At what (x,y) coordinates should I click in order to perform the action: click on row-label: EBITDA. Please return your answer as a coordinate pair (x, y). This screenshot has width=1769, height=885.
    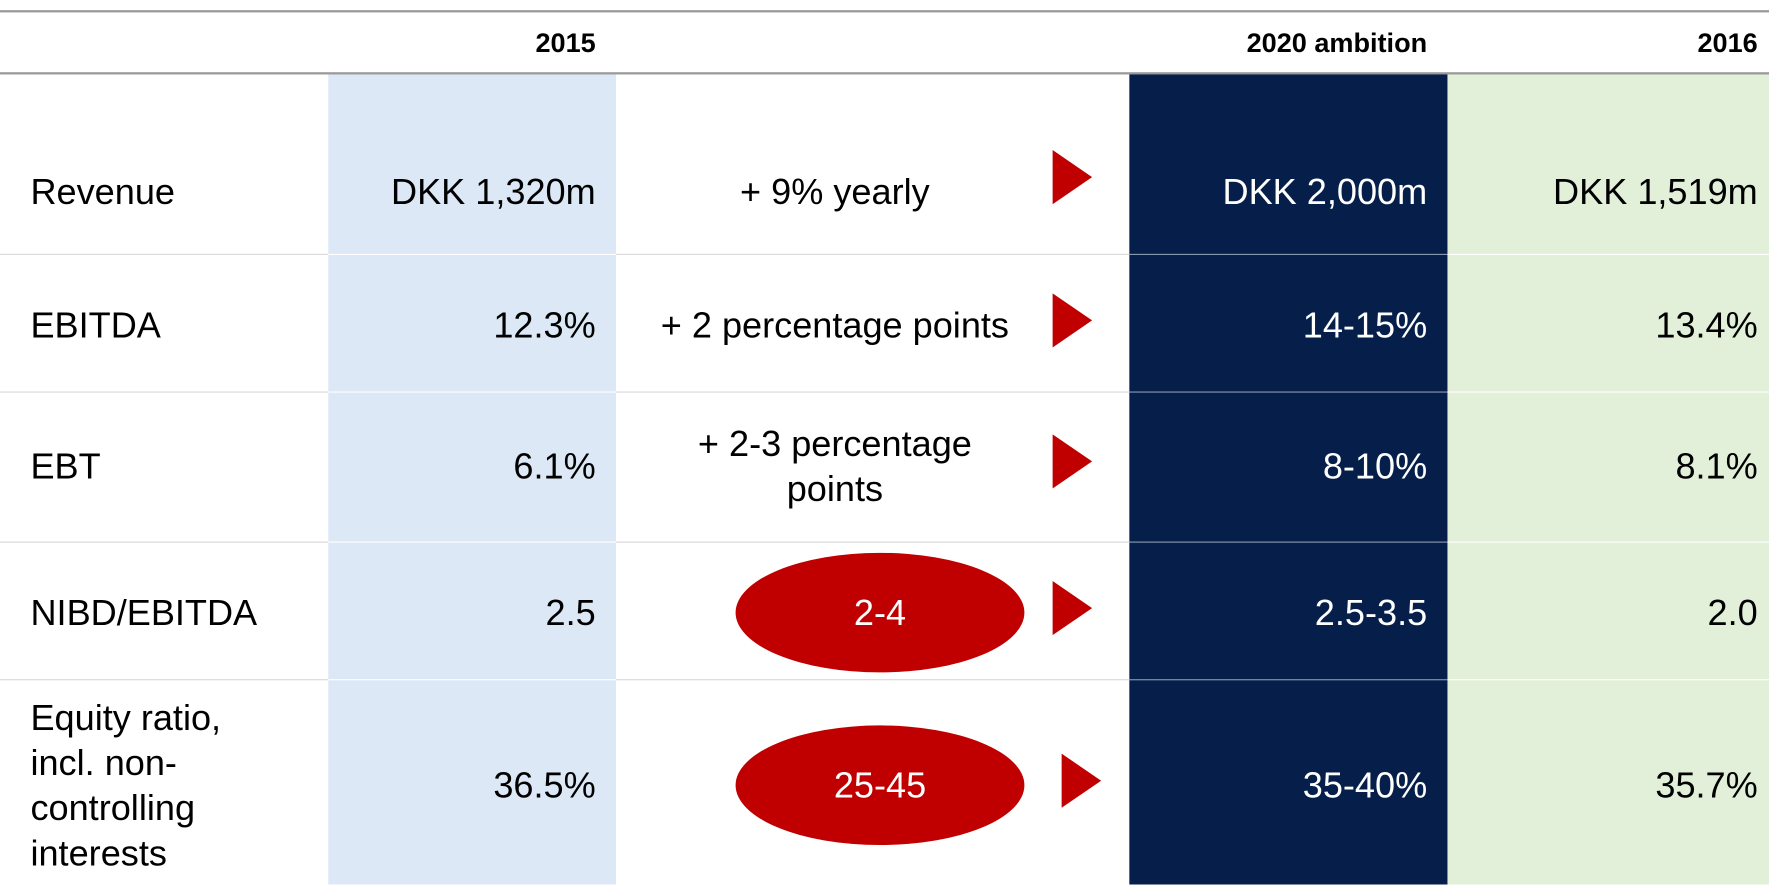
    Looking at the image, I should click on (95, 325).